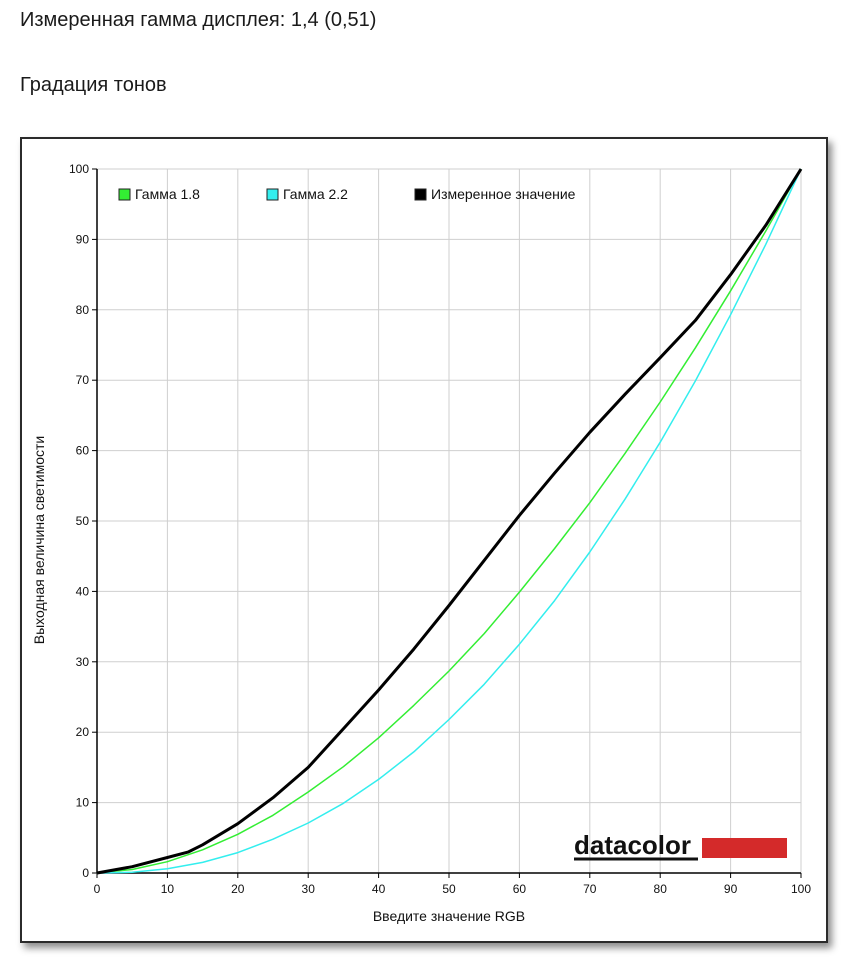  I want to click on legend-label-2: Гамма 2.2, so click(315, 194).